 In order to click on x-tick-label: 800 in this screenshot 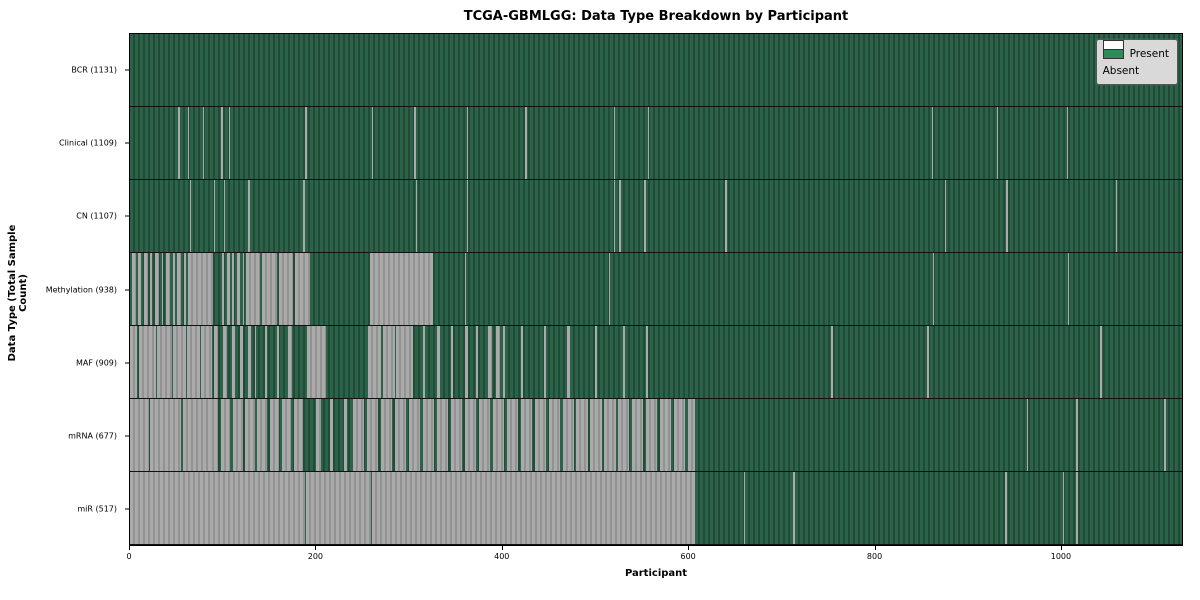, I will do `click(874, 556)`.